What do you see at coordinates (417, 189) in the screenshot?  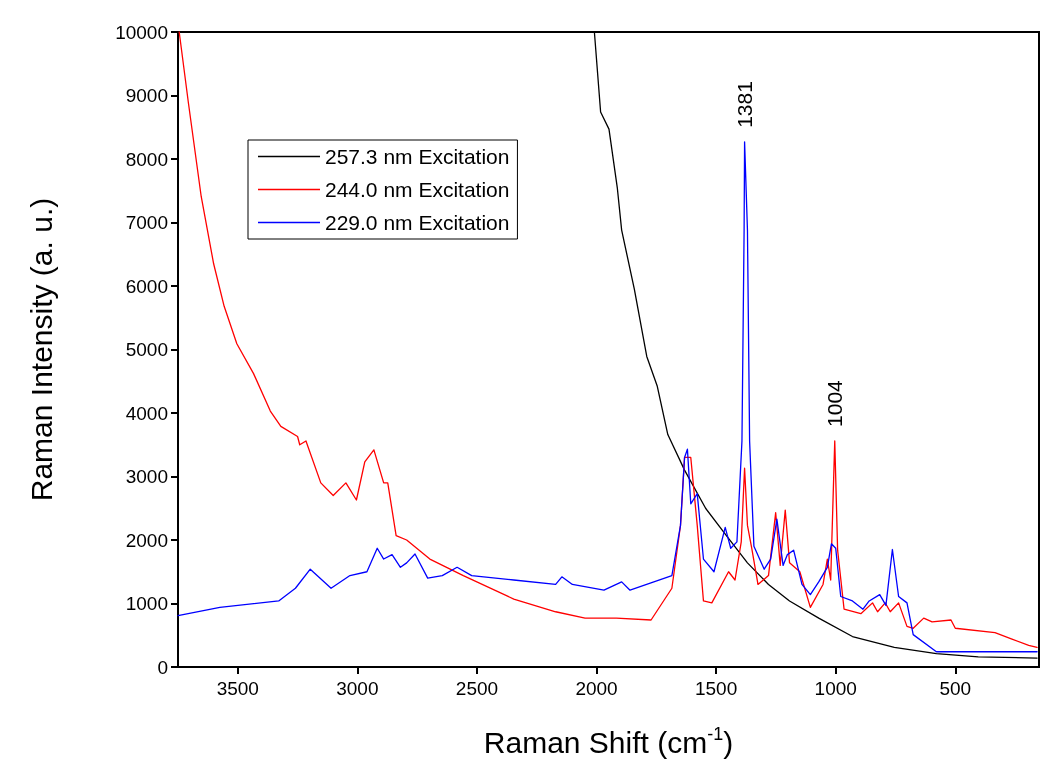 I see `legend-label: 244.0 nm Excitation` at bounding box center [417, 189].